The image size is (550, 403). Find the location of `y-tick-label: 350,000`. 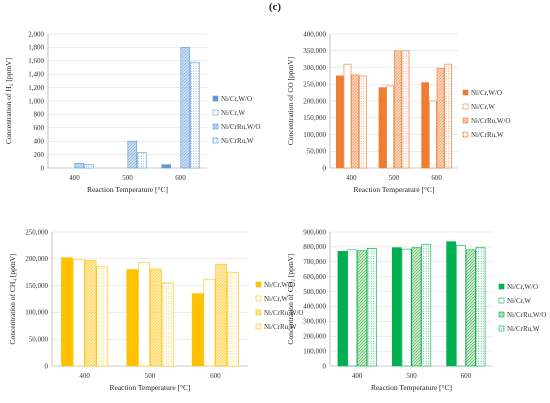

y-tick-label: 350,000 is located at coordinates (314, 51).